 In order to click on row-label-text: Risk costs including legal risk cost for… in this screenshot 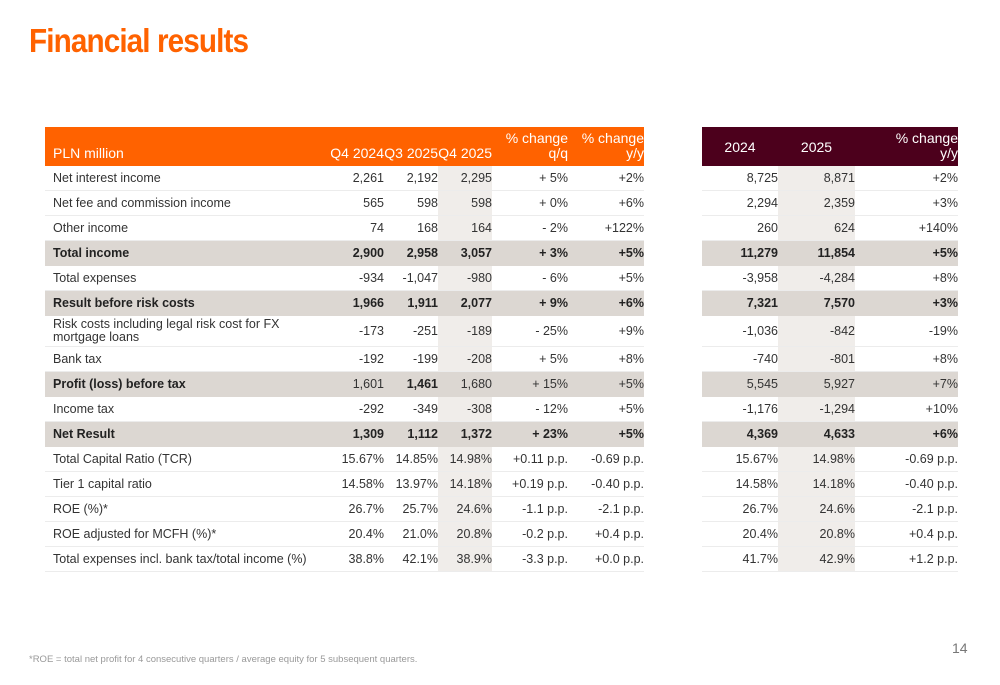, I will do `click(166, 330)`.